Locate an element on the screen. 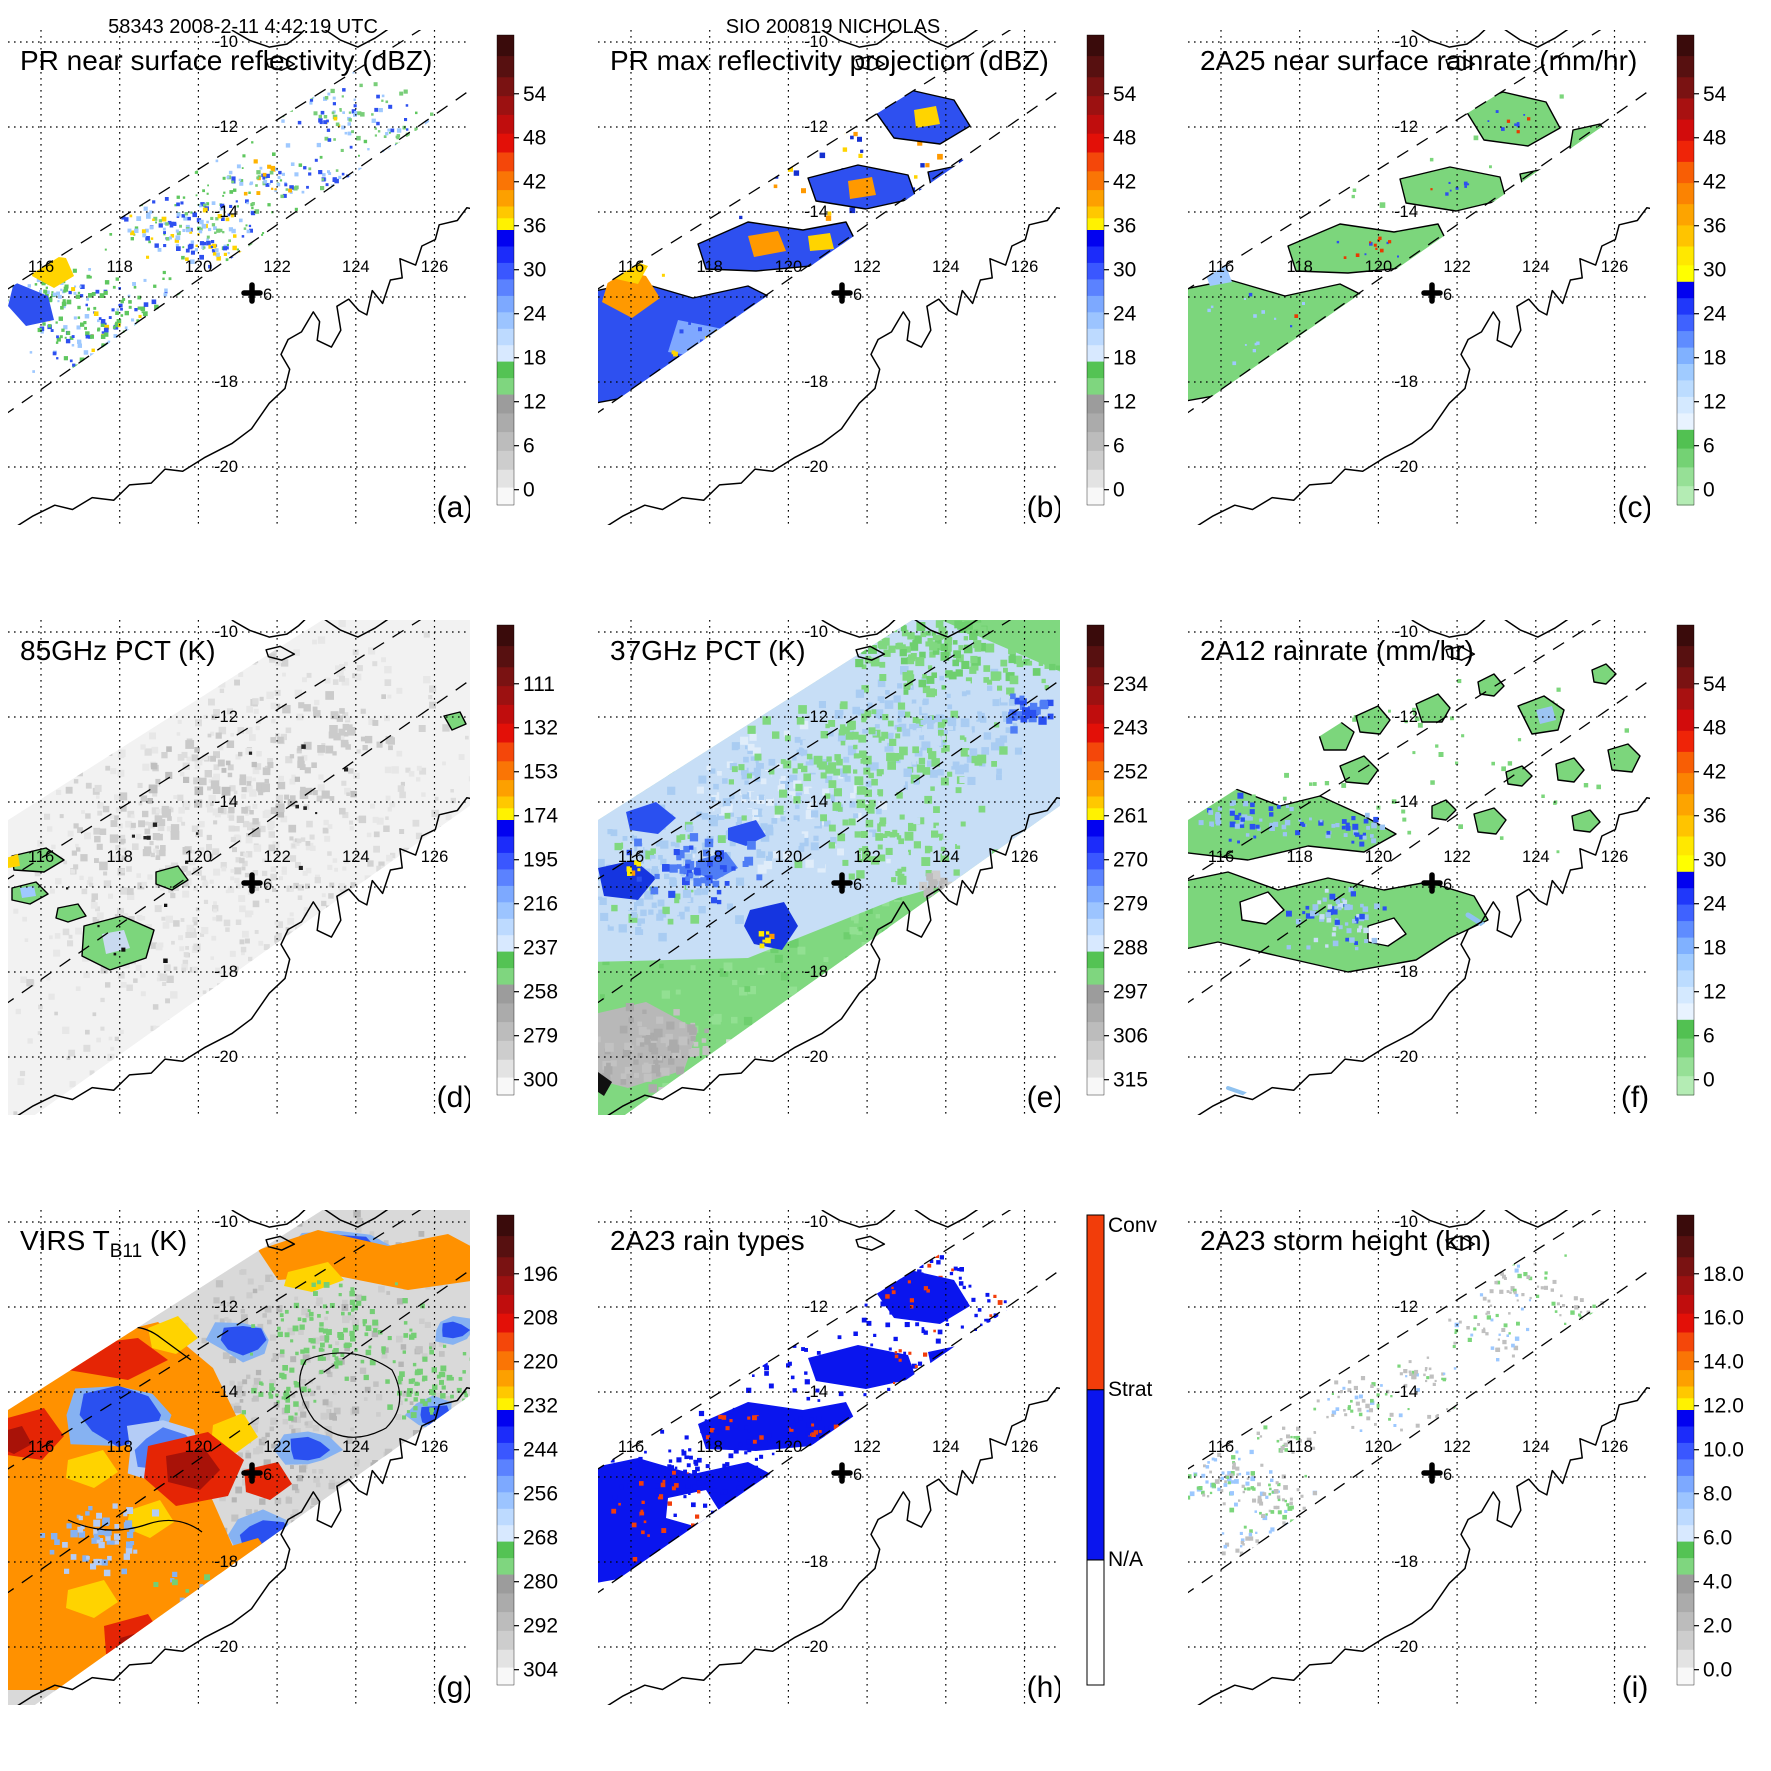  colorbar-category-label: Conv is located at coordinates (1133, 1225).